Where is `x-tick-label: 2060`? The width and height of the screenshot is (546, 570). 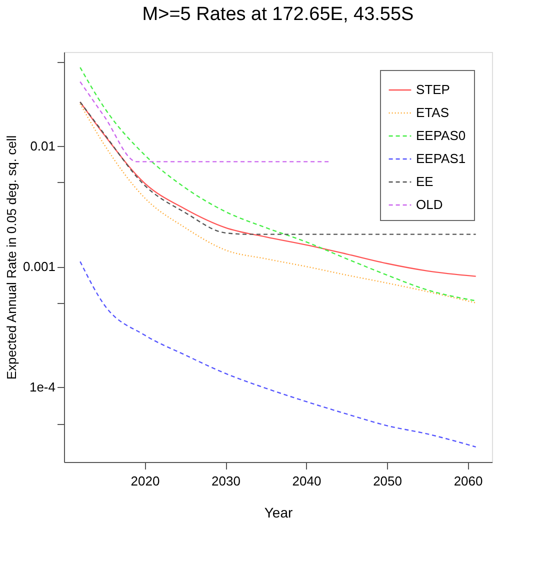 x-tick-label: 2060 is located at coordinates (468, 481).